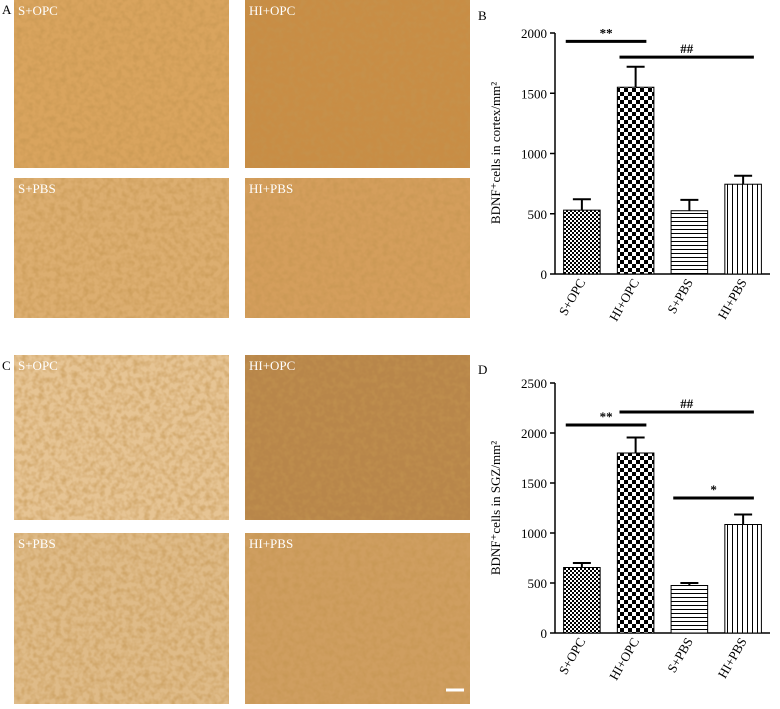 Image resolution: width=780 pixels, height=709 pixels. I want to click on y-tick-label: 2500, so click(534, 383).